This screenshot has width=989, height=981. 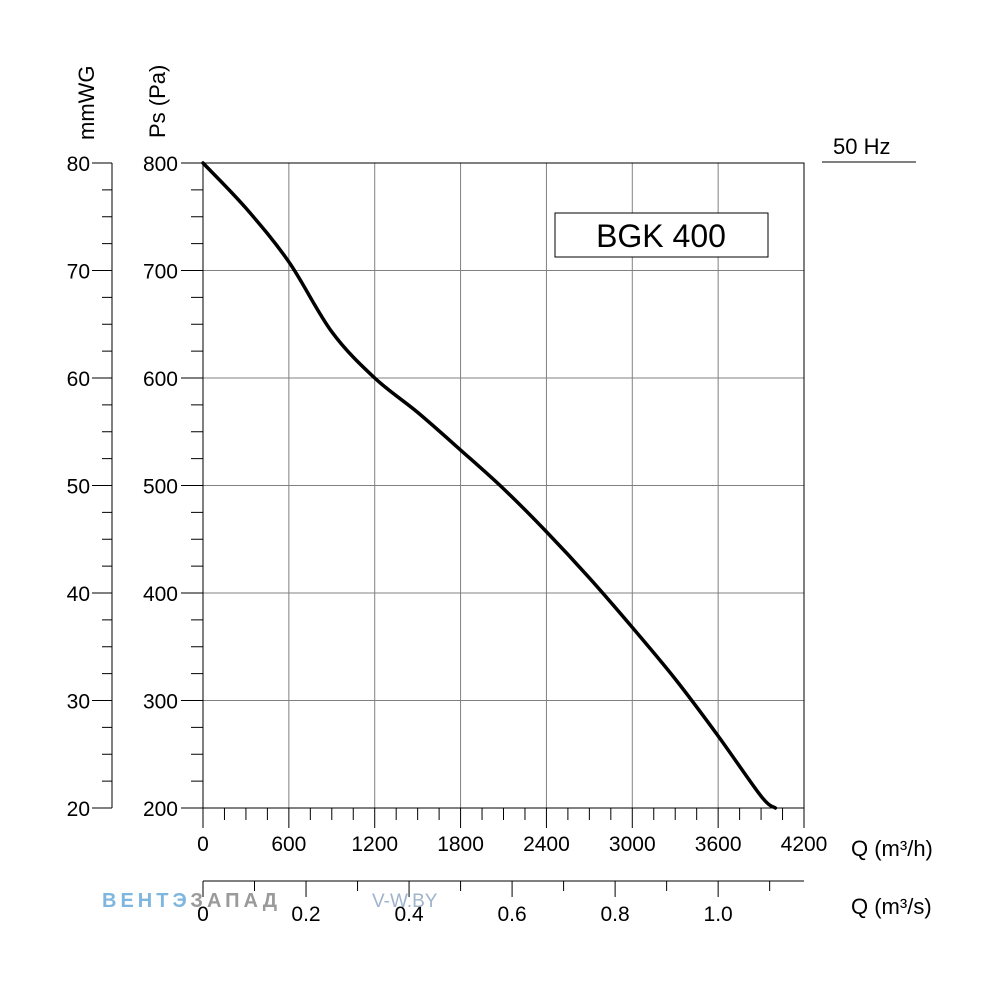 What do you see at coordinates (78, 809) in the screenshot?
I see `y2-tick-label: 20` at bounding box center [78, 809].